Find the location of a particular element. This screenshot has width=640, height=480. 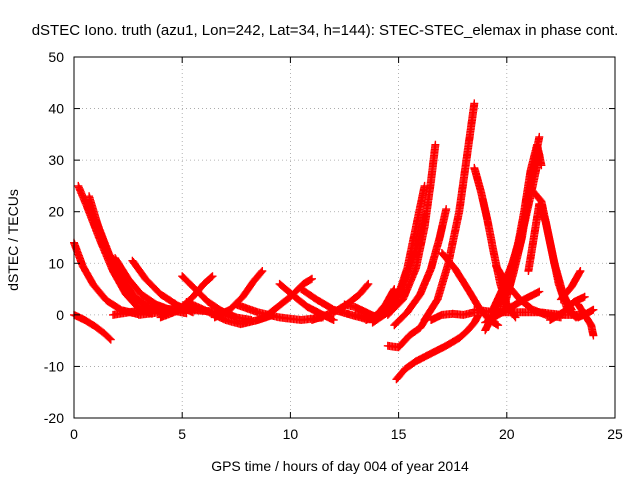

series-22-markers is located at coordinates (411, 229).